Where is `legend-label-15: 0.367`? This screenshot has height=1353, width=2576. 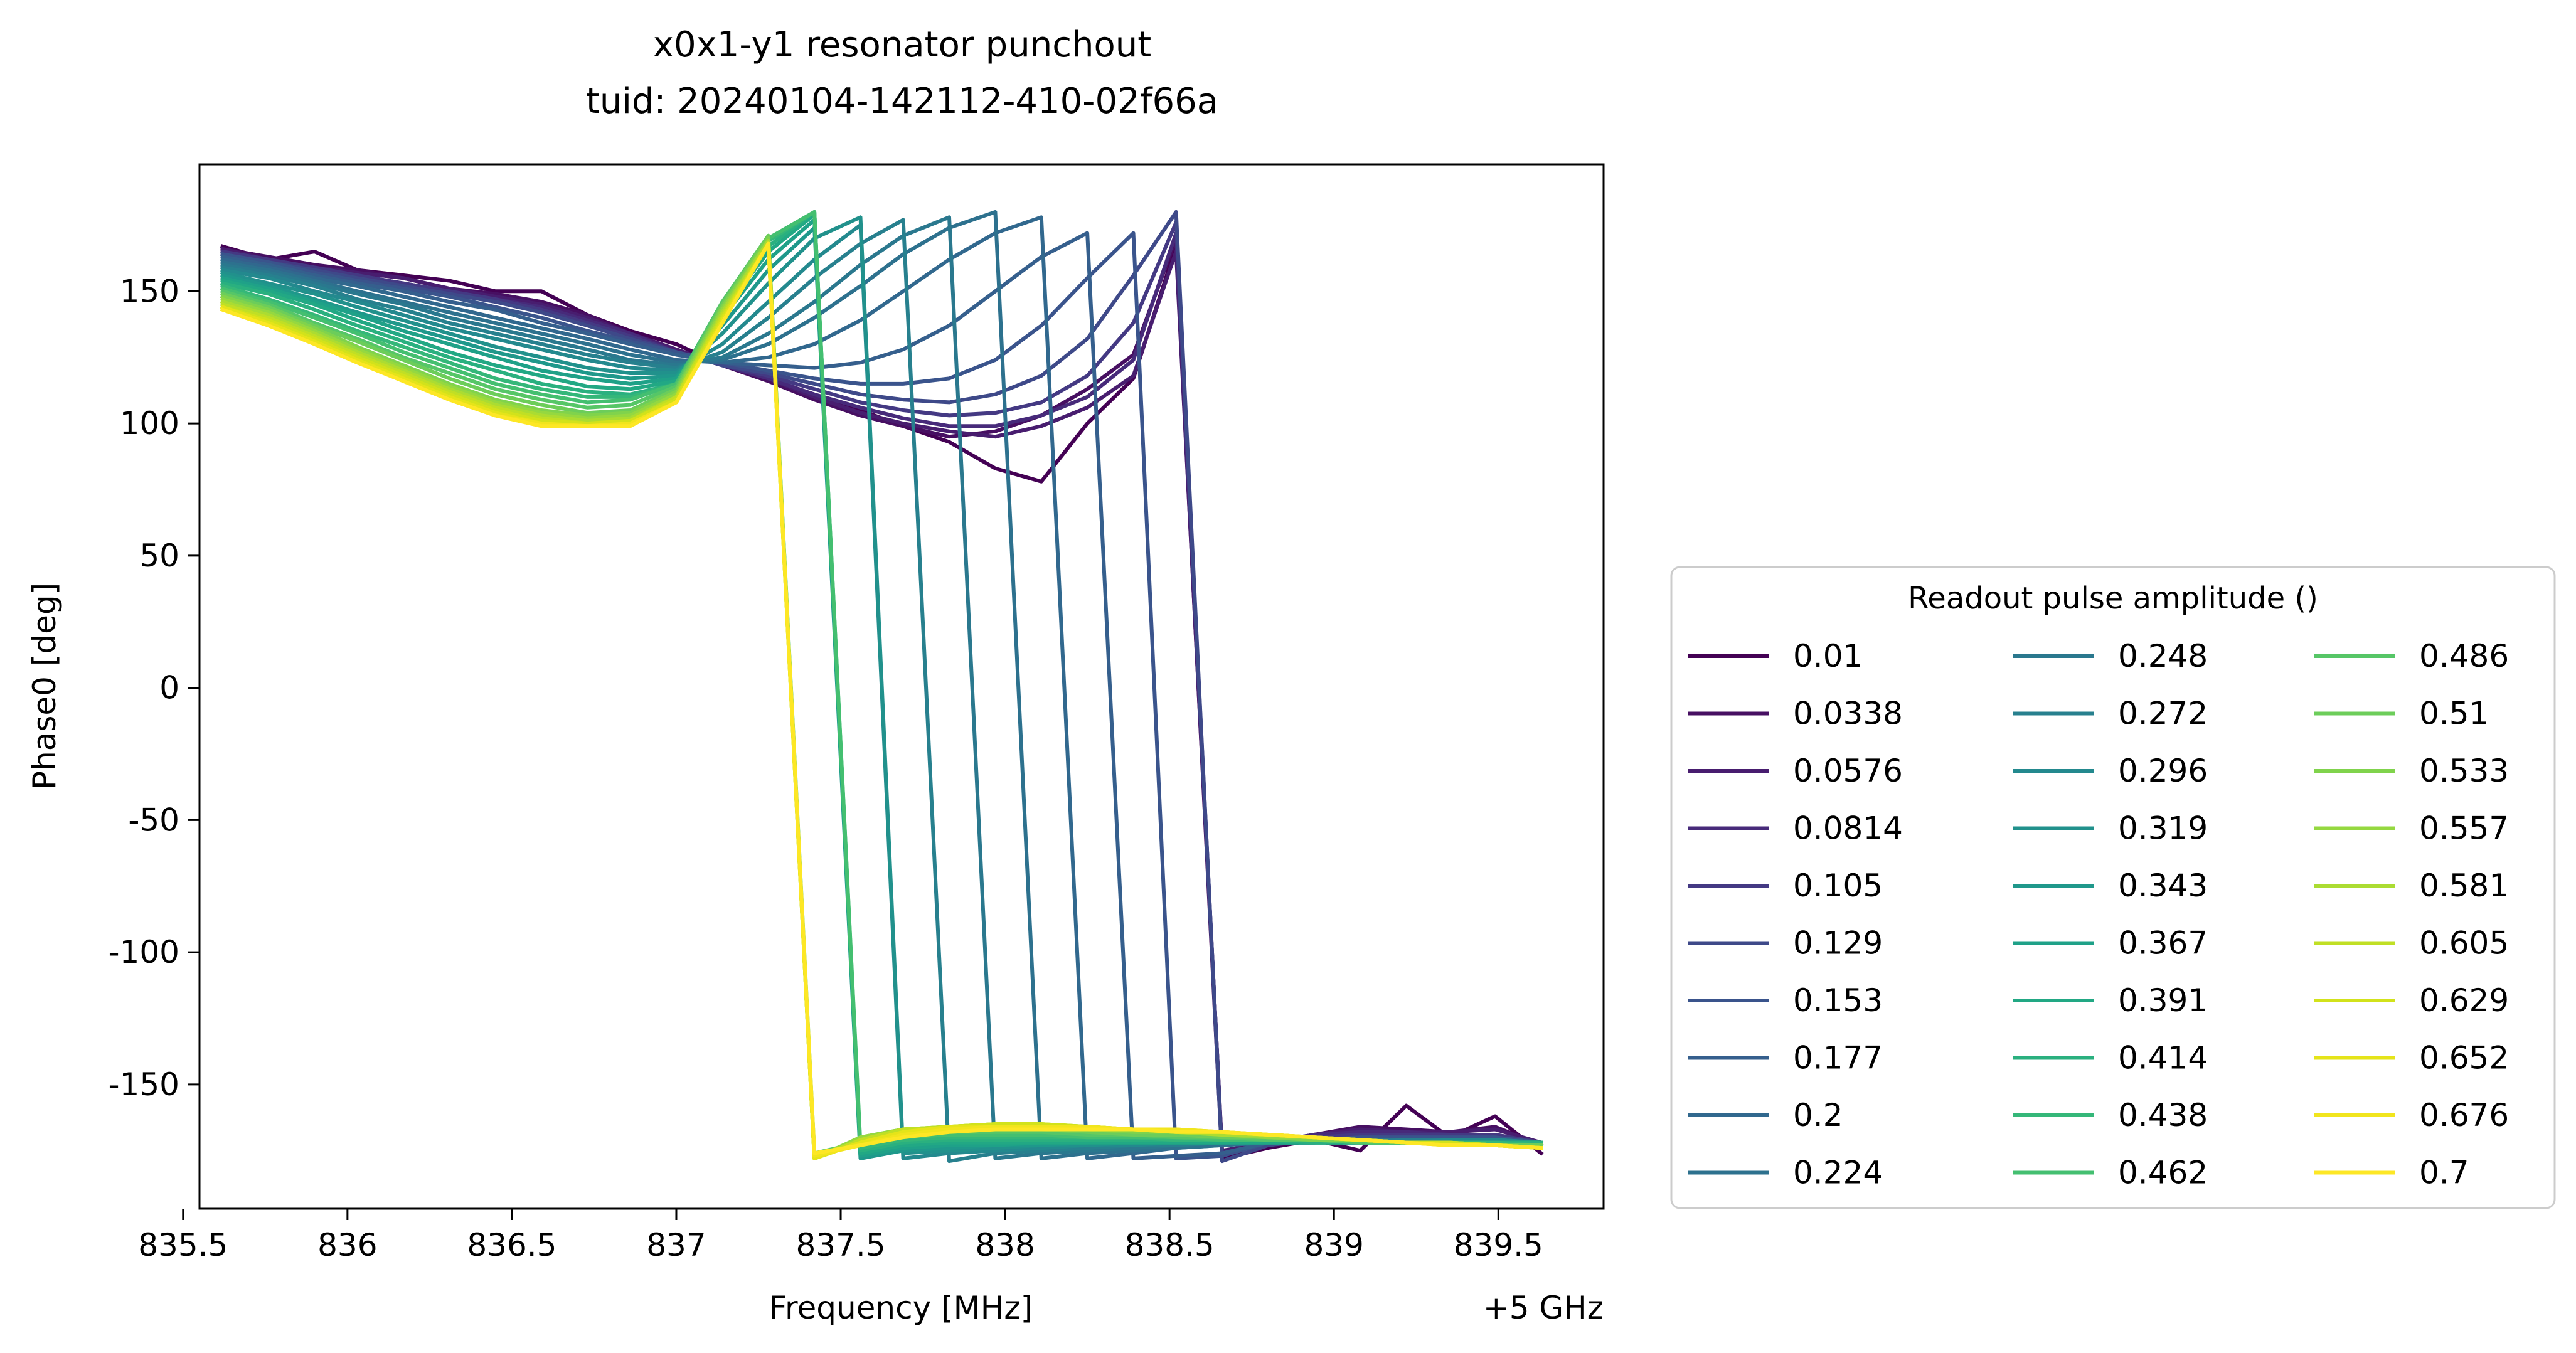
legend-label-15: 0.367 is located at coordinates (2163, 943).